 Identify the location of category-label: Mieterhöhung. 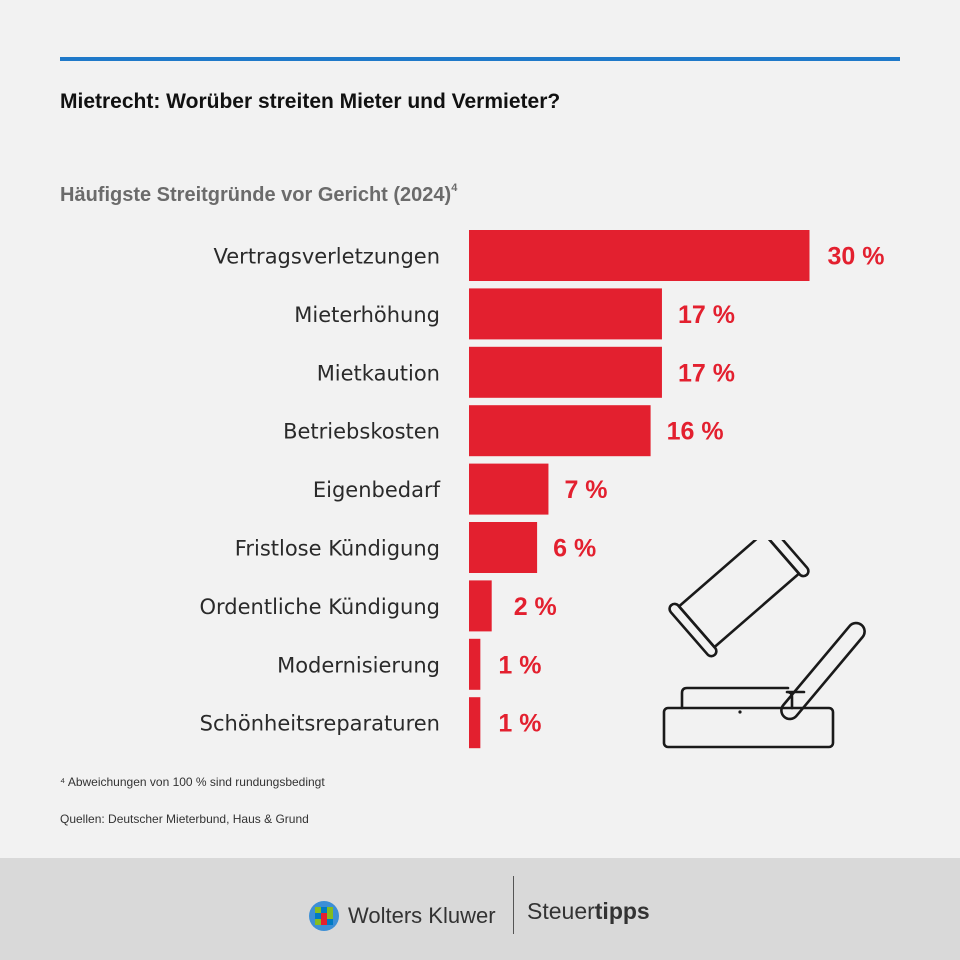
(367, 315).